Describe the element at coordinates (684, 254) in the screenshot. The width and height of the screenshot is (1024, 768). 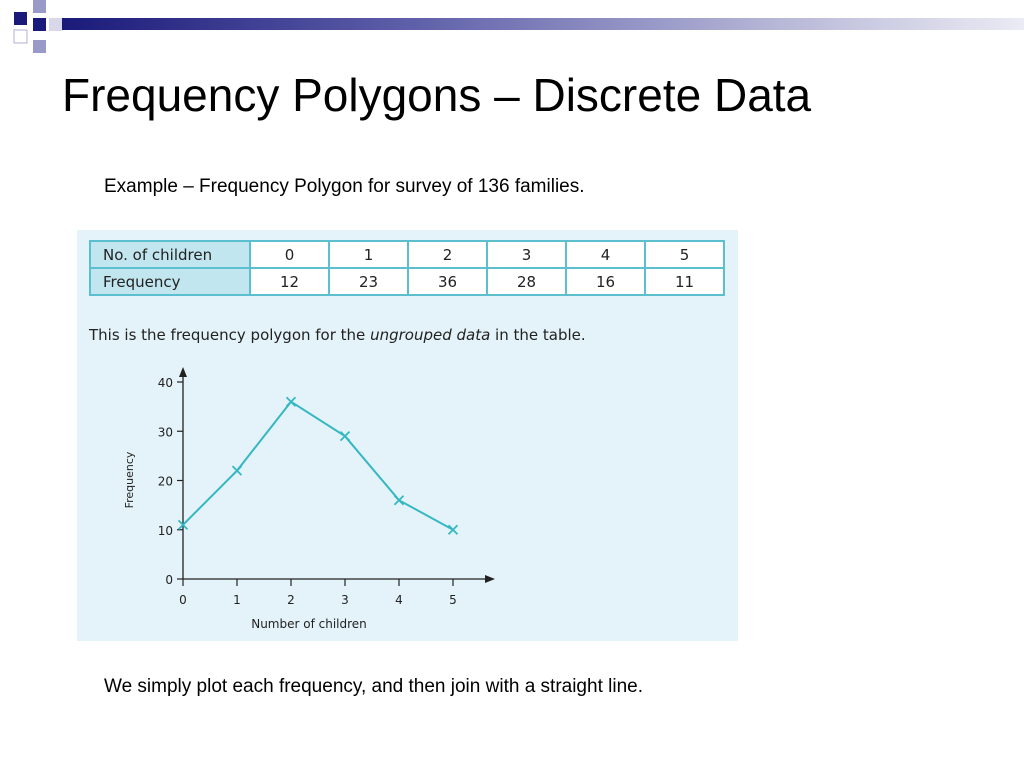
I see `table-cell: 5` at that location.